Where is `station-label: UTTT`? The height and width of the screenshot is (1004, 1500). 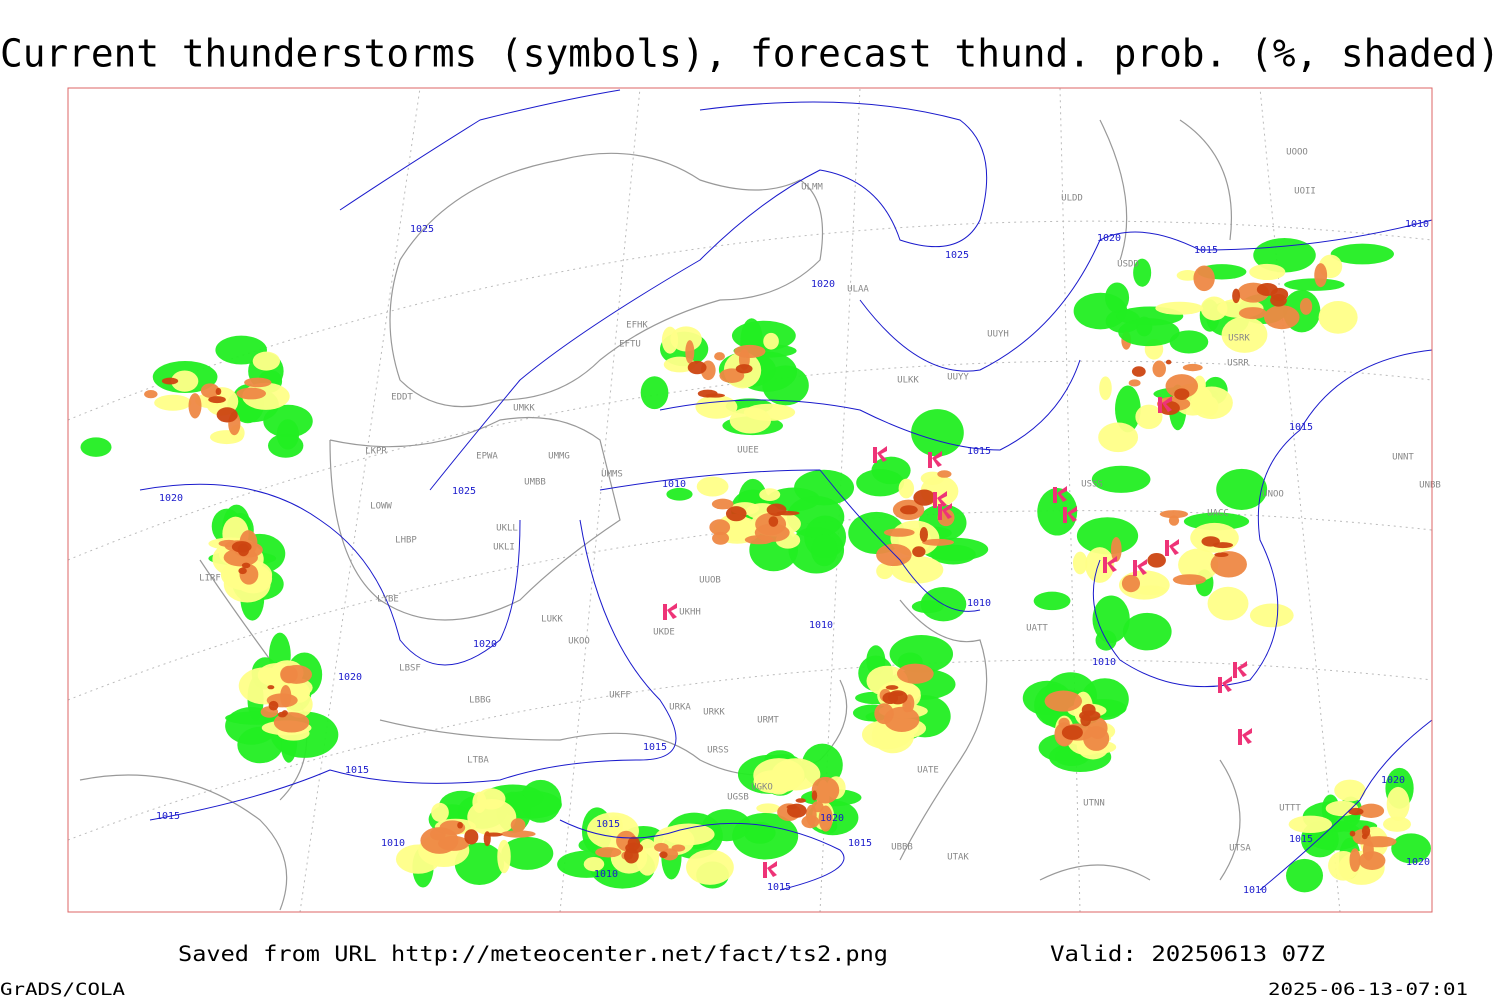
station-label: UTTT is located at coordinates (1290, 809).